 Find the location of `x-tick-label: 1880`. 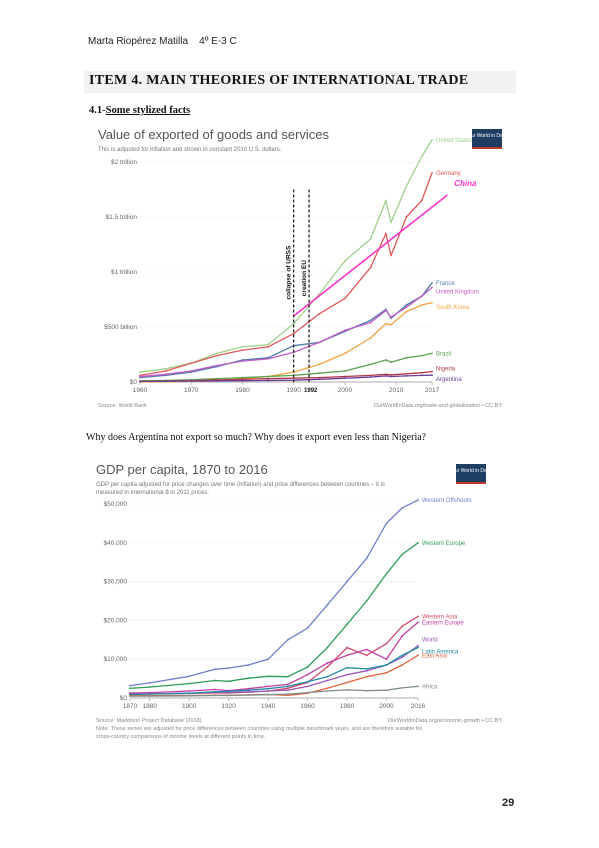

x-tick-label: 1880 is located at coordinates (149, 706).